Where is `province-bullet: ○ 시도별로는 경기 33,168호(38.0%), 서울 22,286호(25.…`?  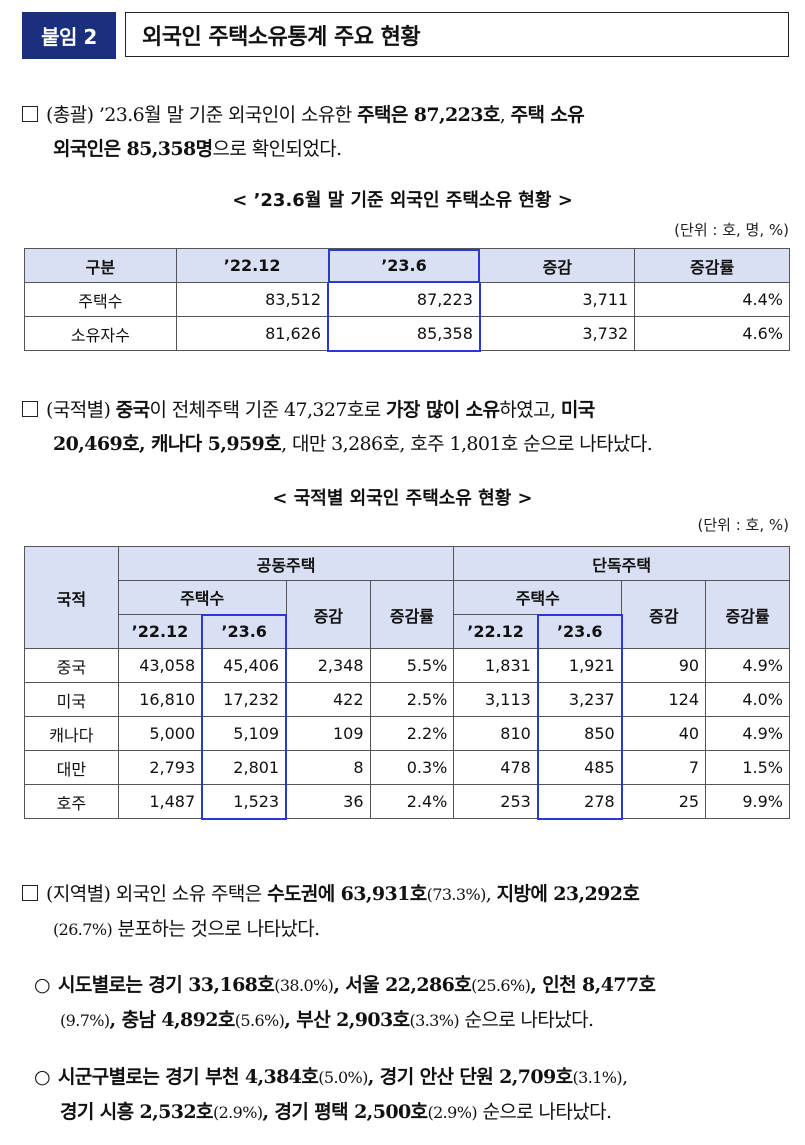 province-bullet: ○ 시도별로는 경기 33,168호(38.0%), 서울 22,286호(25.… is located at coordinates (414, 1003).